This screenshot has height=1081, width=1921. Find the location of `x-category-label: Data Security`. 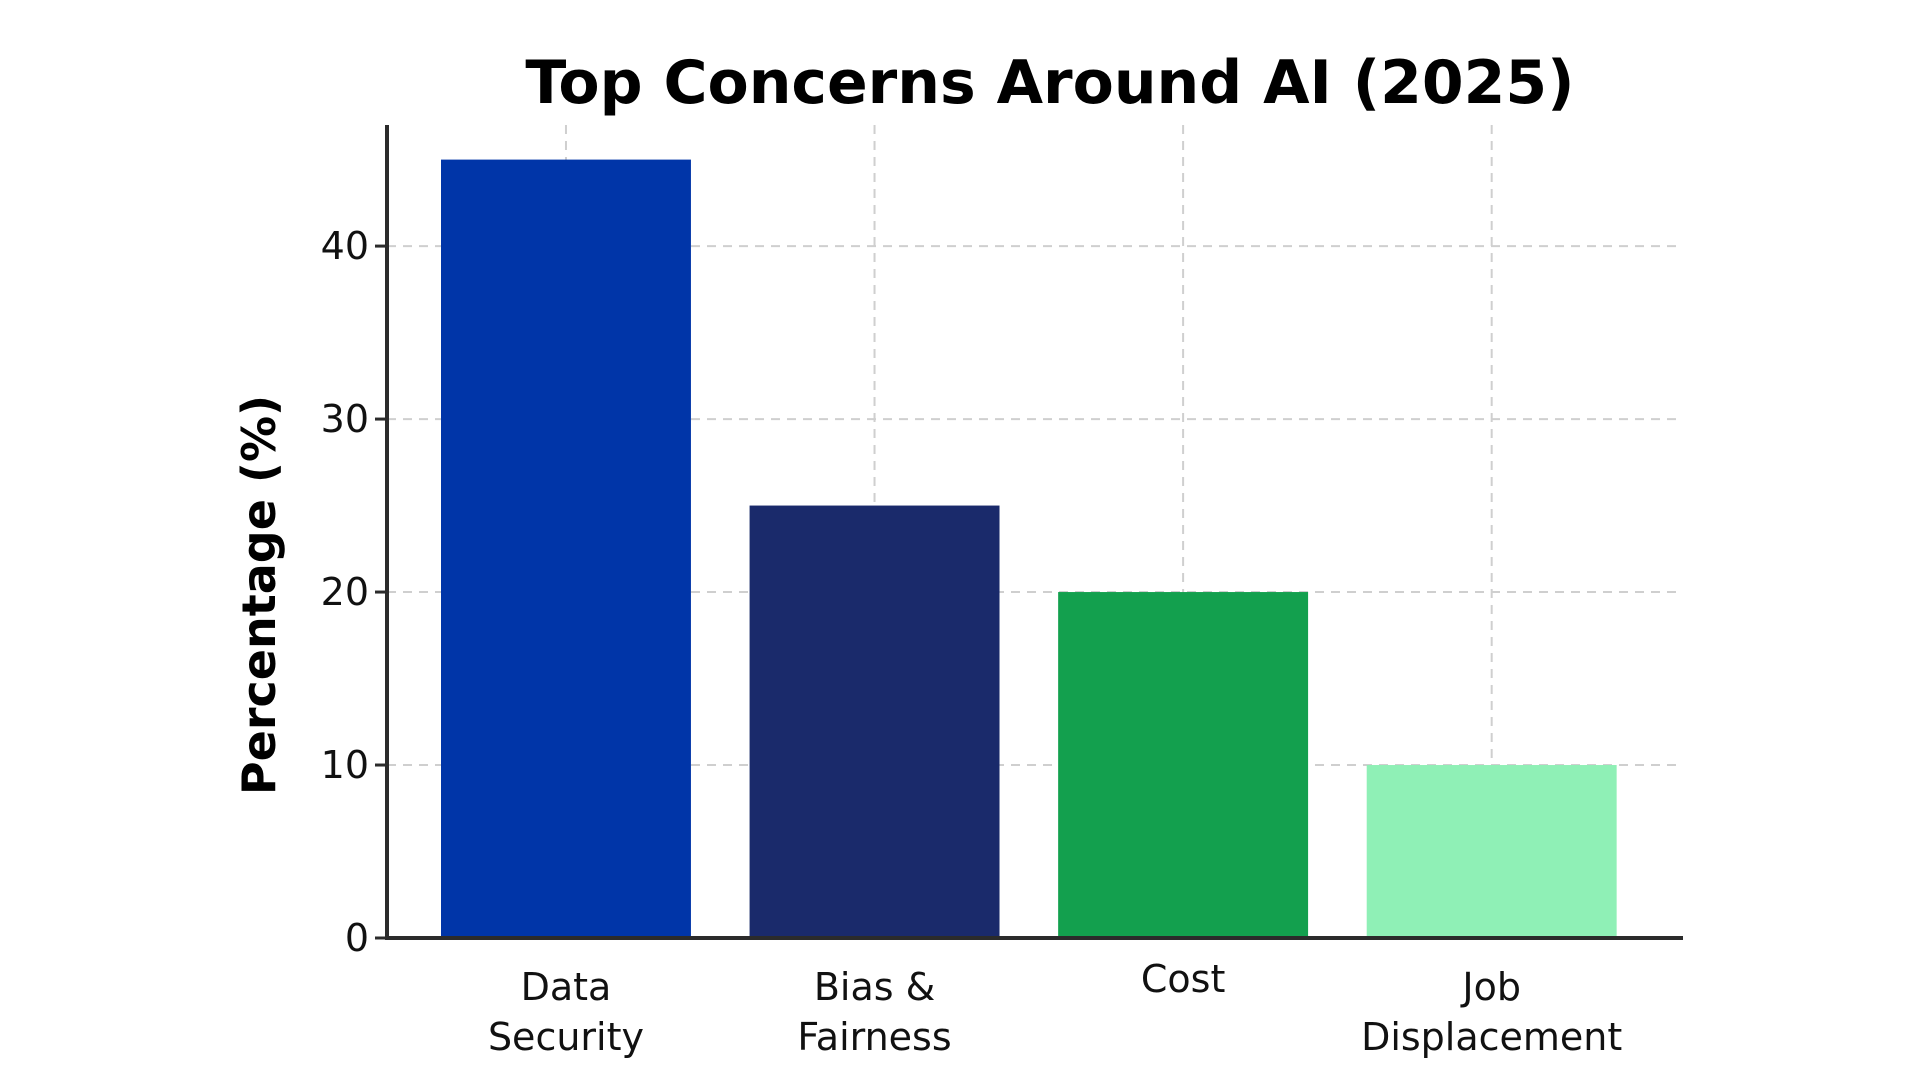

x-category-label: Data Security is located at coordinates (566, 1012).